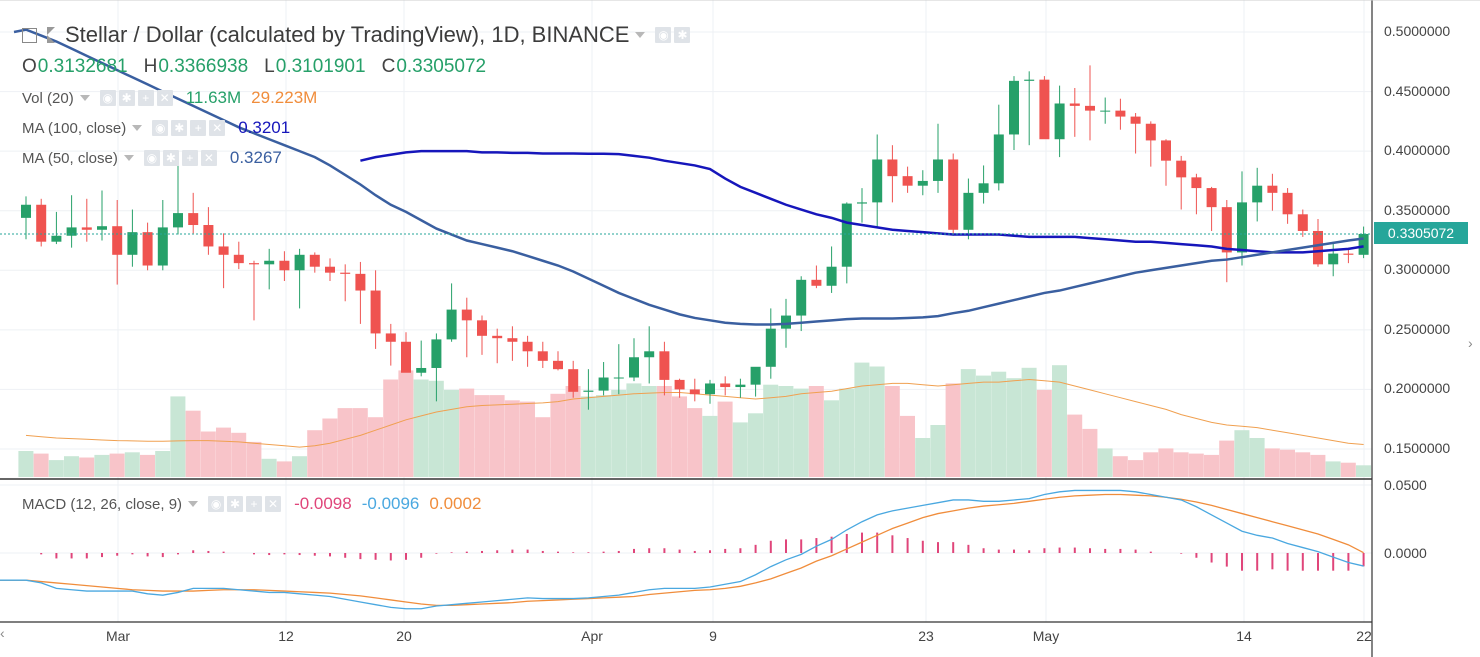 The image size is (1480, 657). What do you see at coordinates (286, 636) in the screenshot?
I see `x-tick: 12` at bounding box center [286, 636].